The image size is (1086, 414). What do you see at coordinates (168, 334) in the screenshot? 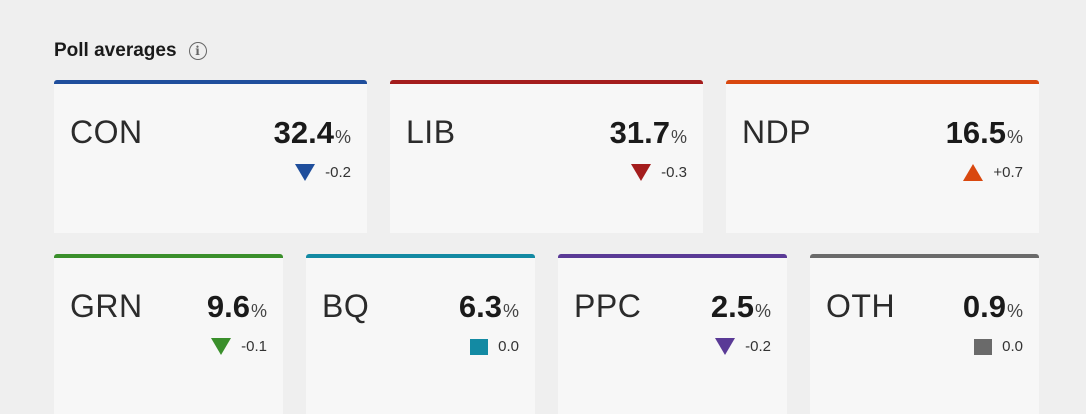
I see `party-card-grn: GRN 9.6% -0.1` at bounding box center [168, 334].